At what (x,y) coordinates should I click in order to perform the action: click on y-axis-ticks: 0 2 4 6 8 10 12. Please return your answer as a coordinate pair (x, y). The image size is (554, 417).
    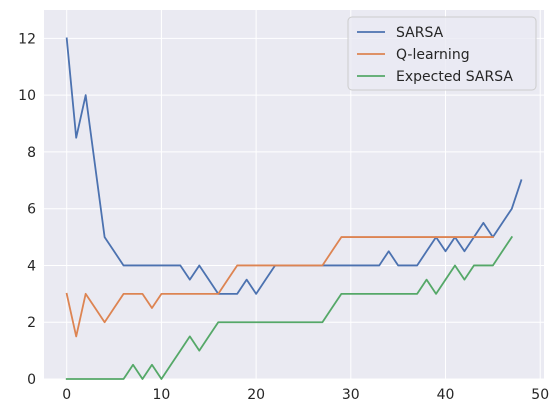
    Looking at the image, I should click on (27, 209).